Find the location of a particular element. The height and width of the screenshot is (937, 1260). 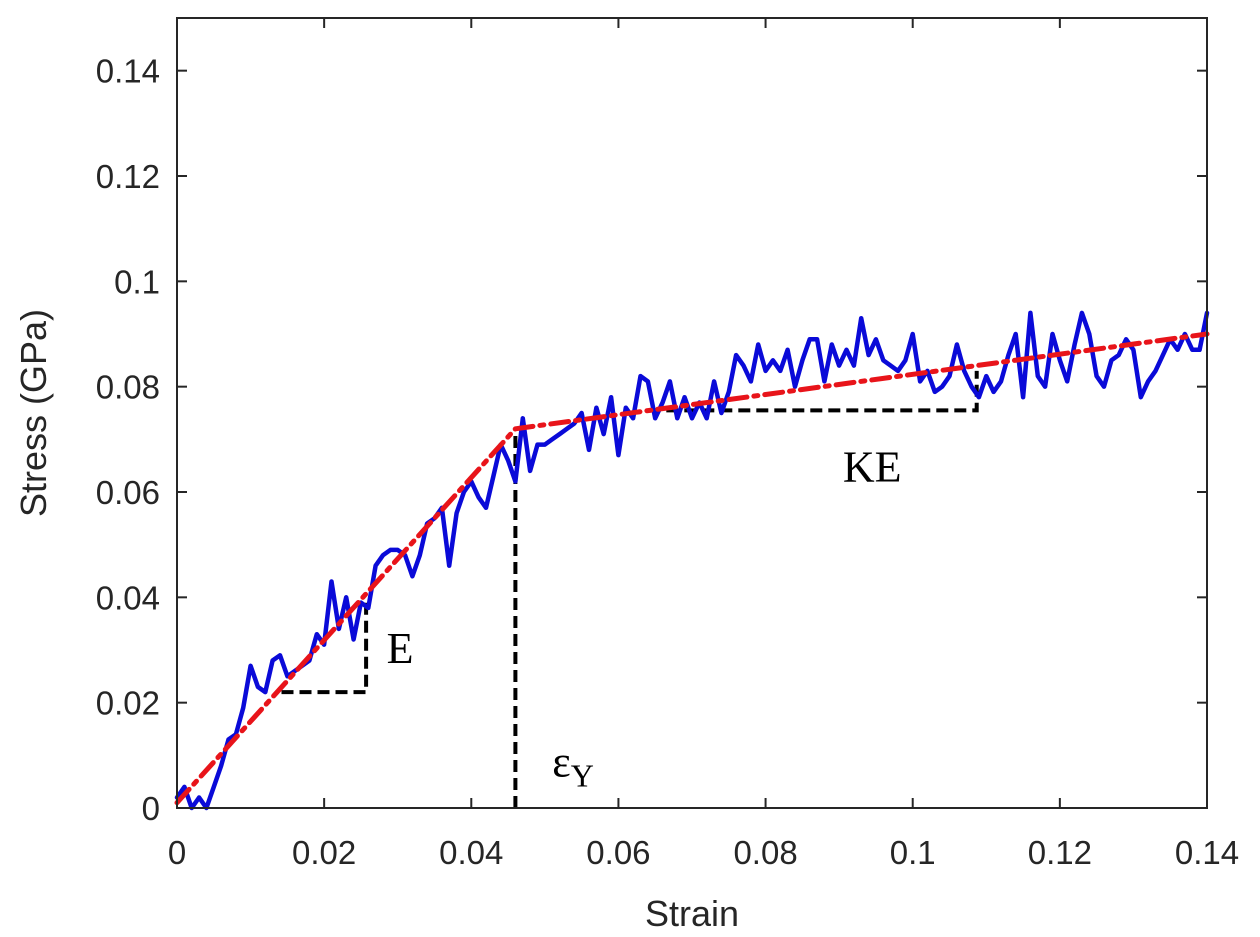

y-tick-label: 0.06 is located at coordinates (128, 492).